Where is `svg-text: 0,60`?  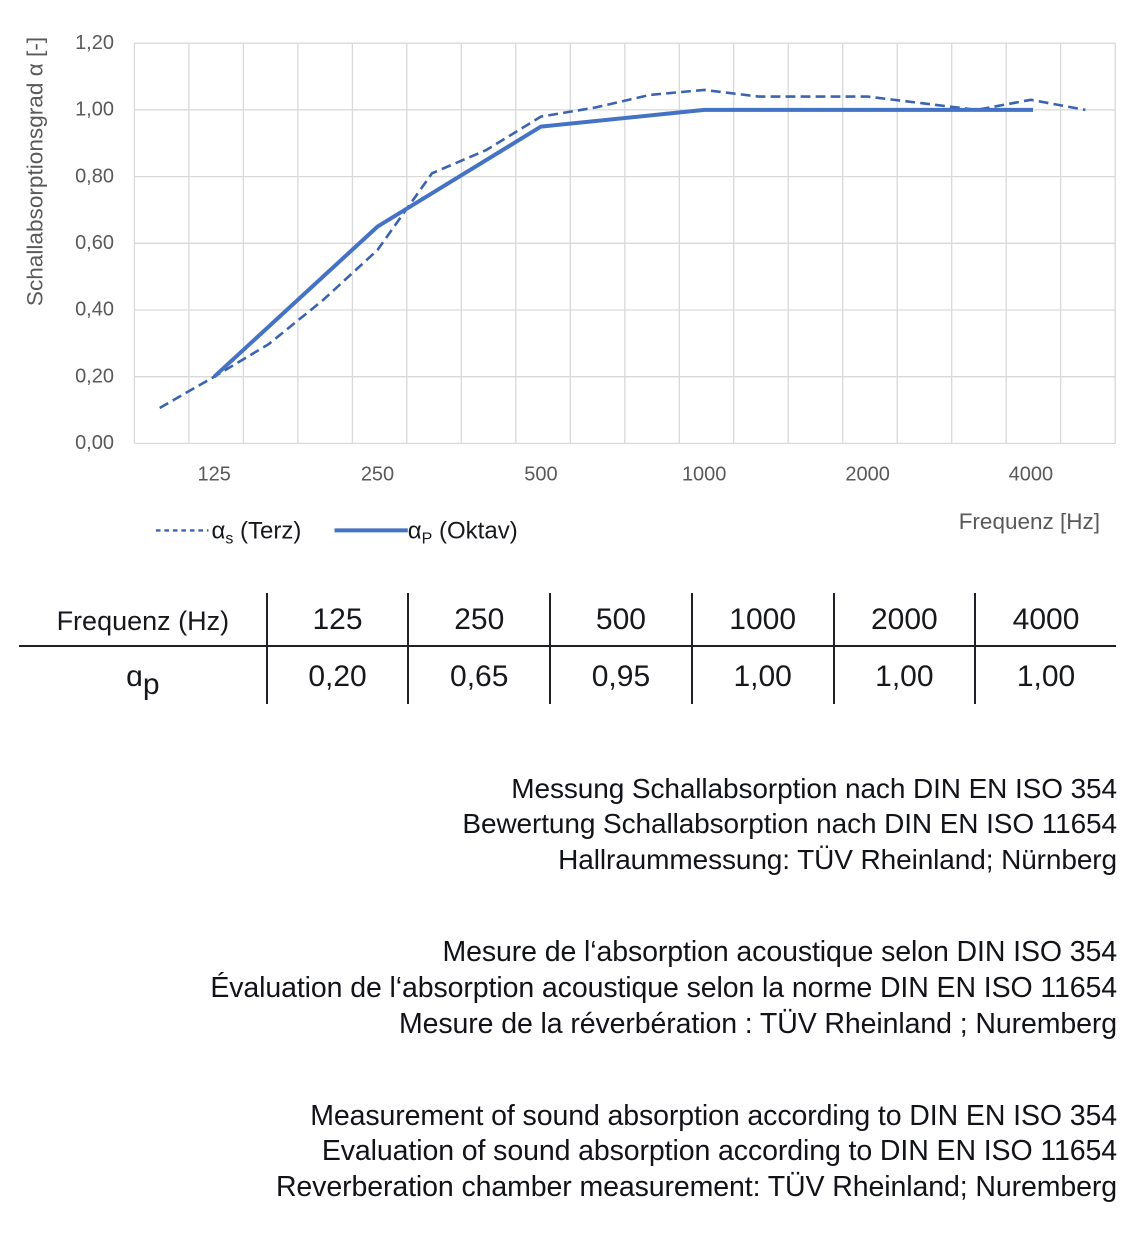
svg-text: 0,60 is located at coordinates (94, 243).